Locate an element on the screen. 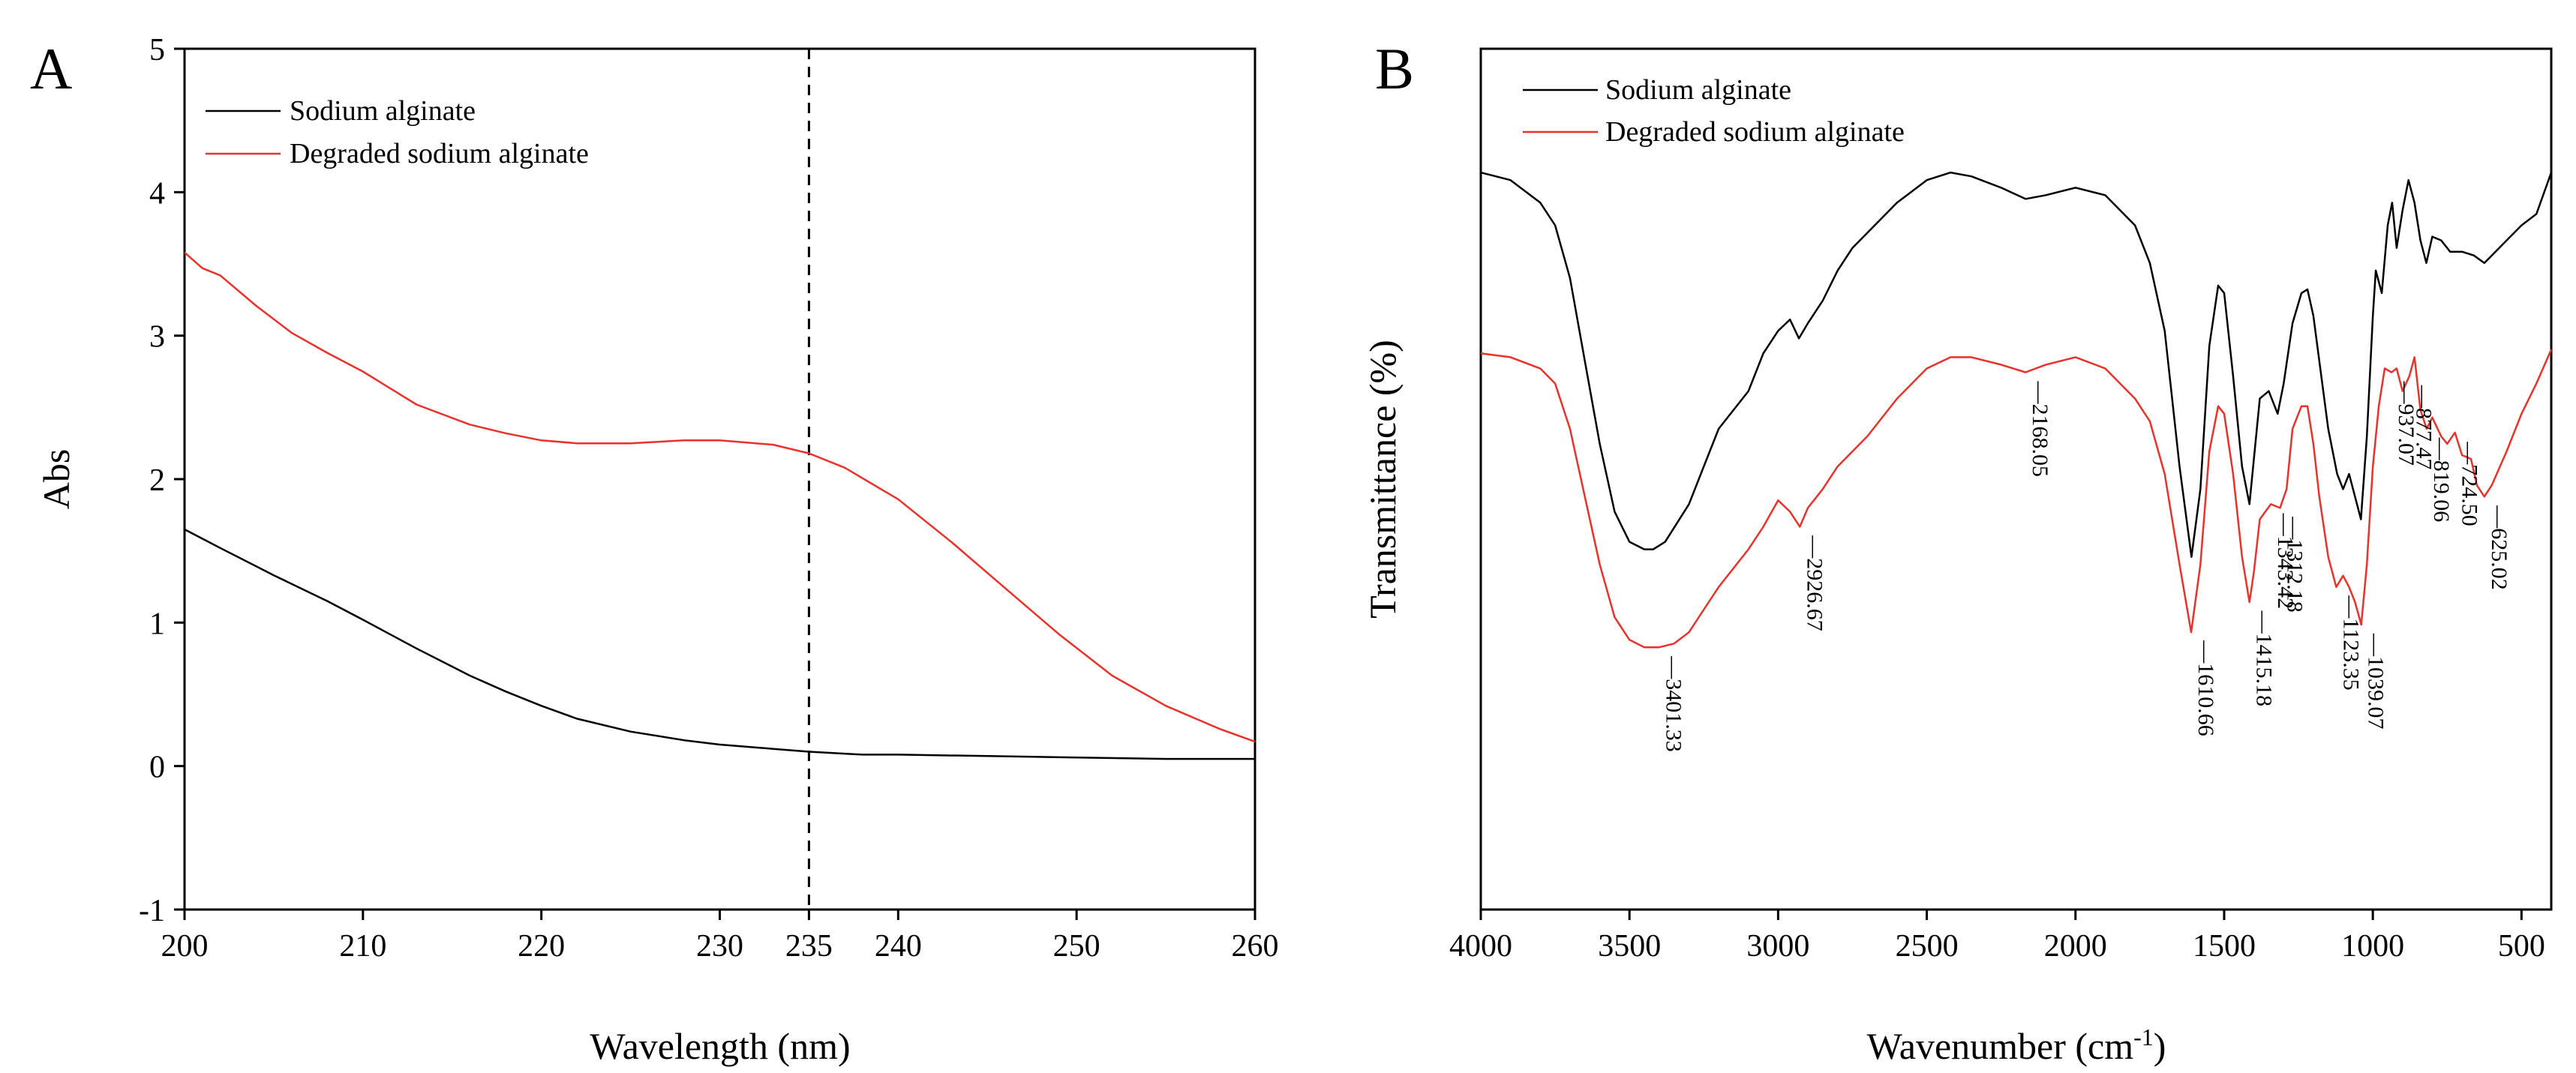 This screenshot has height=1073, width=2576. x-tick-label: 200 is located at coordinates (185, 947).